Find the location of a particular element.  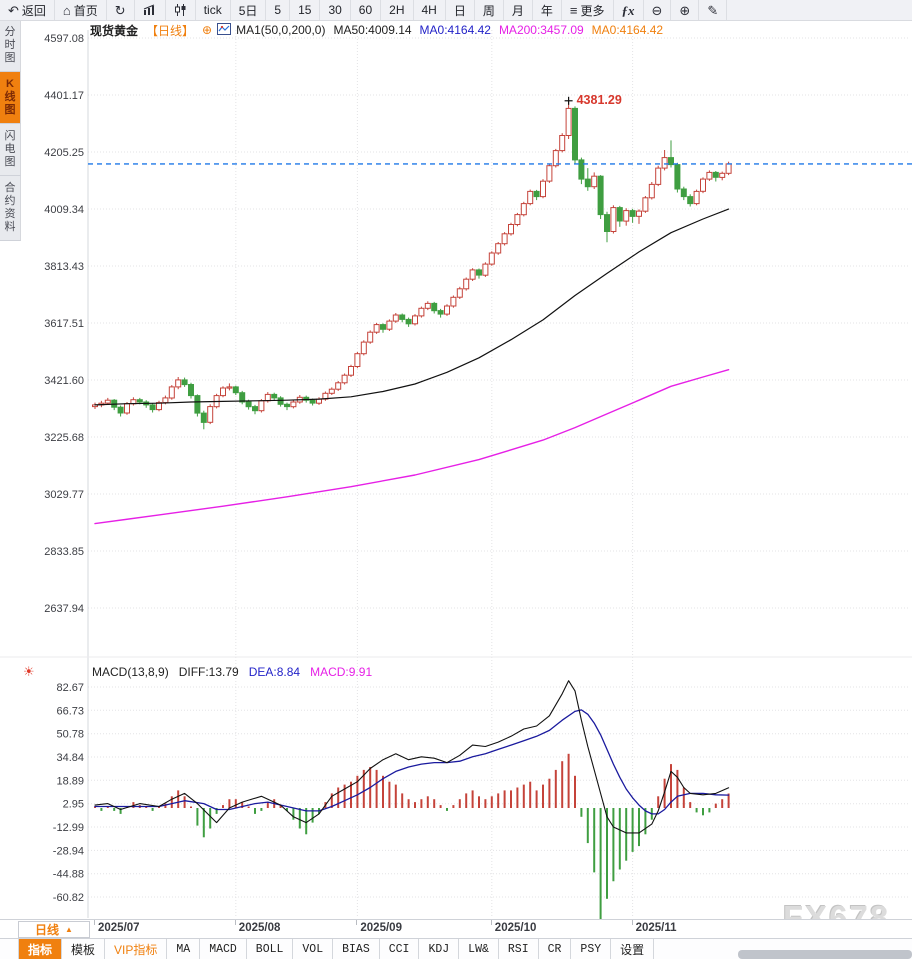

ma50-line is located at coordinates (412, 307).